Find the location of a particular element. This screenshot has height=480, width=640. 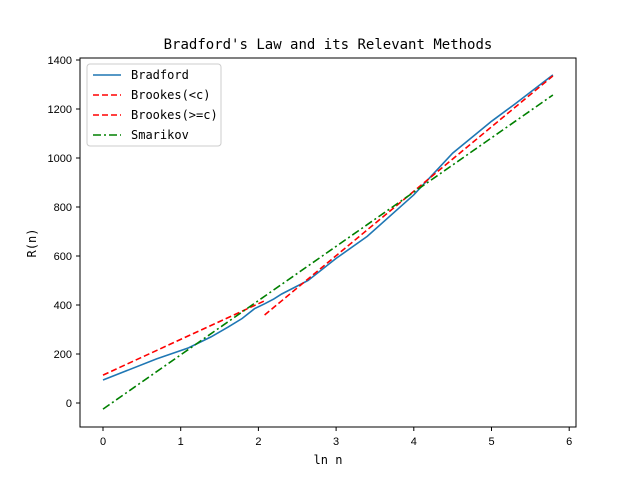

y-tick-label: 0 is located at coordinates (69, 404).